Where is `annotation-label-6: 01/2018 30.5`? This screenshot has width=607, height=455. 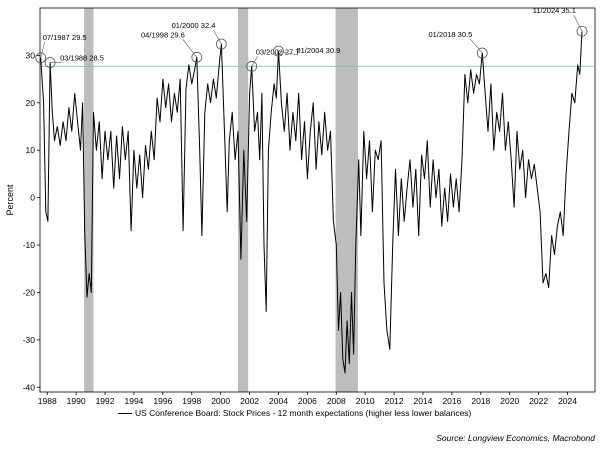
annotation-label-6: 01/2018 30.5 is located at coordinates (450, 34).